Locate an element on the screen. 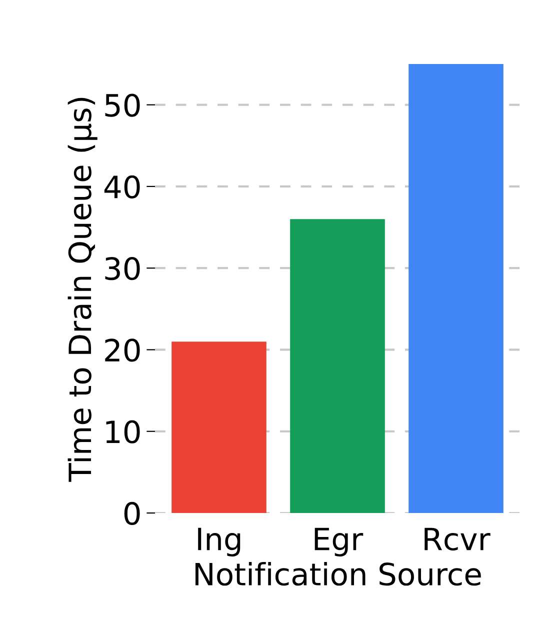 Image resolution: width=543 pixels, height=625 pixels. x-tick-label: Rcvr is located at coordinates (457, 539).